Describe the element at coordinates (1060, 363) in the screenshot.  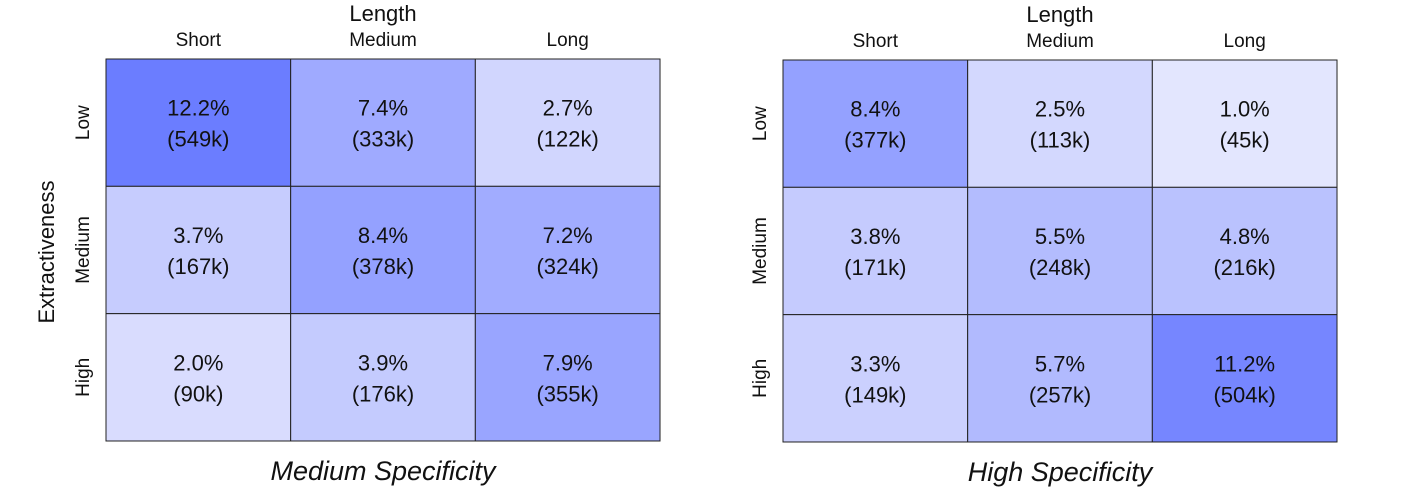
I see `cell-percent-label: 5.7%` at that location.